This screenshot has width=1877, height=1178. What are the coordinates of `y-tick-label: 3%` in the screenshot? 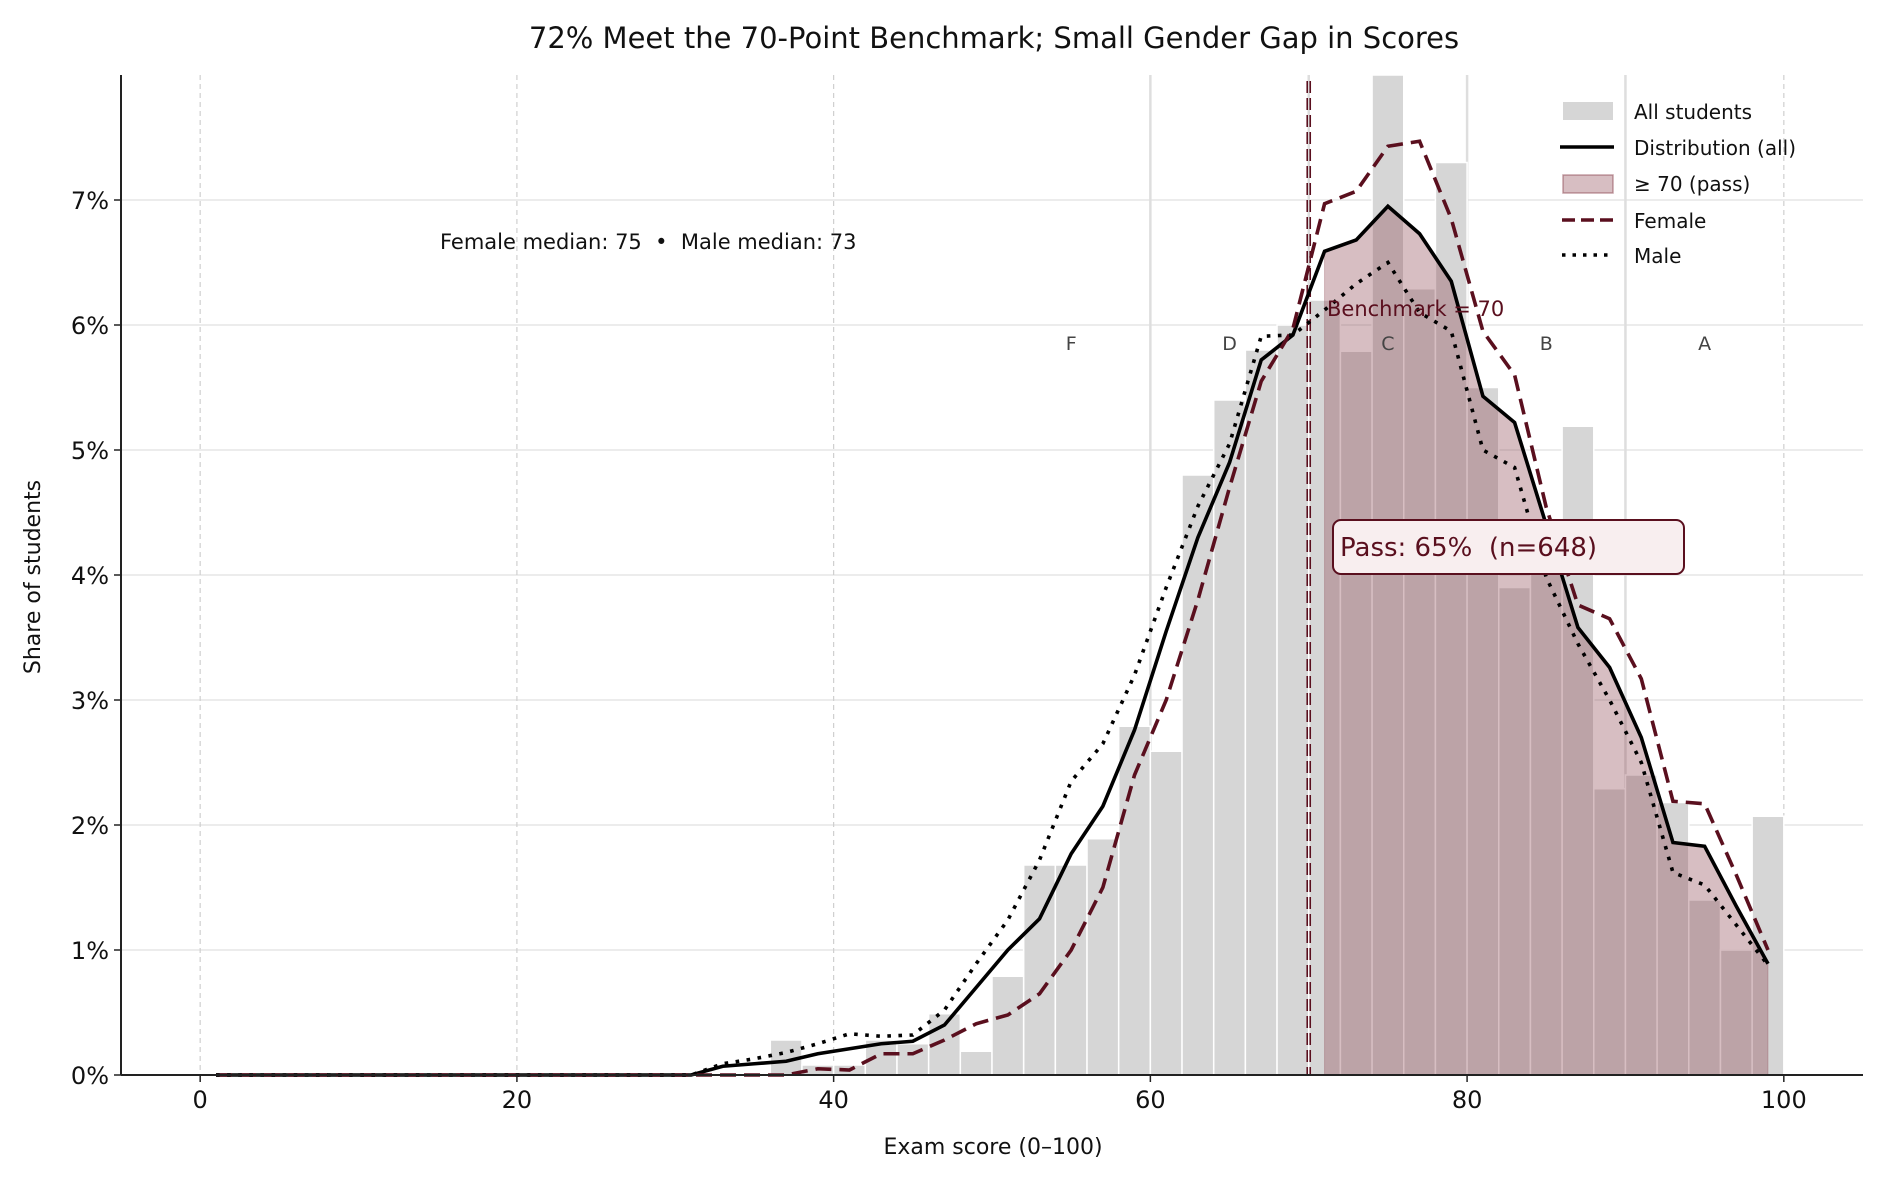 It's located at (90, 701).